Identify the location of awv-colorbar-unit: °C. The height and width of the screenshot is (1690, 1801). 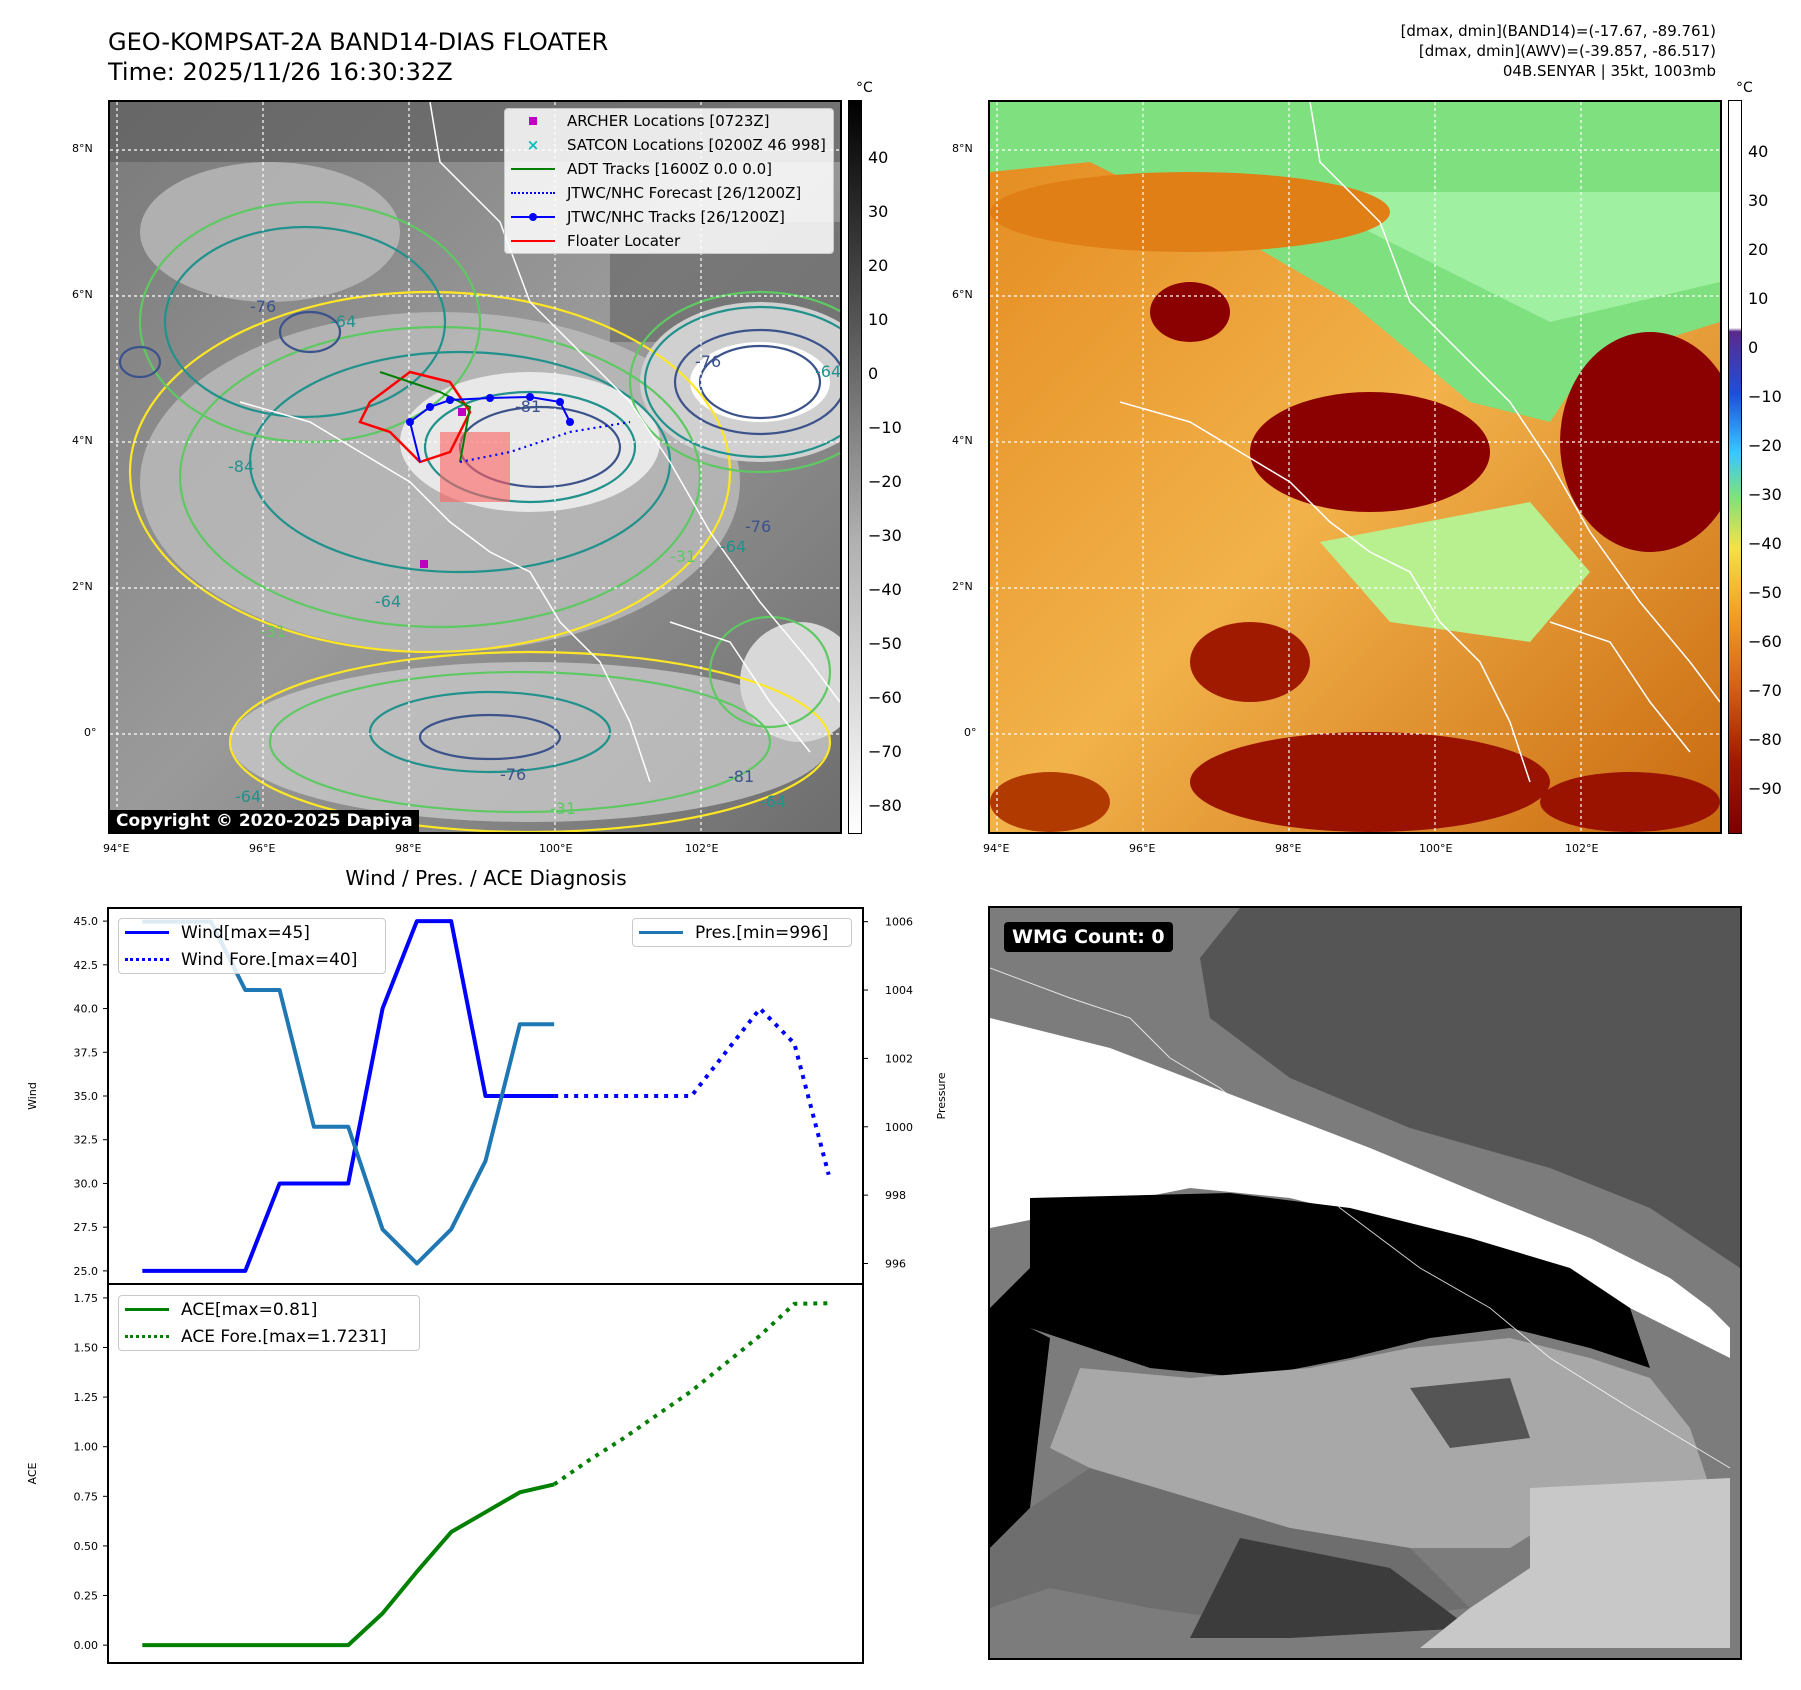
(1744, 88).